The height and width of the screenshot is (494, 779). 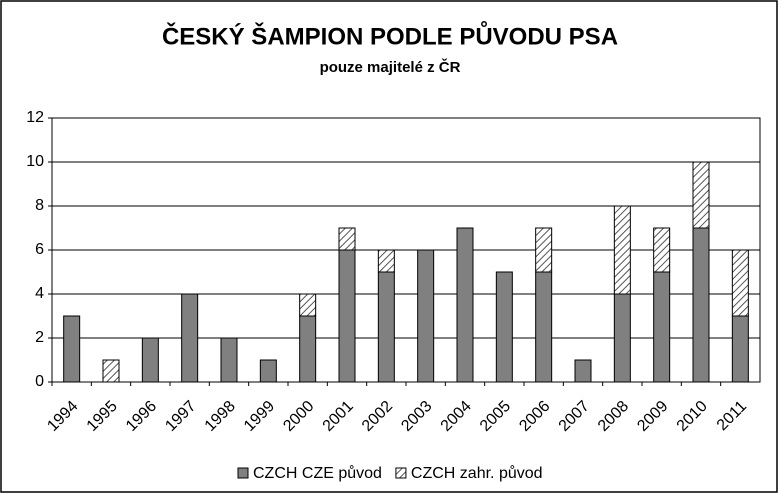 What do you see at coordinates (390, 35) in the screenshot?
I see `chart-title: ČESKÝ ŠAMPION PODLE PŮVODU PSA` at bounding box center [390, 35].